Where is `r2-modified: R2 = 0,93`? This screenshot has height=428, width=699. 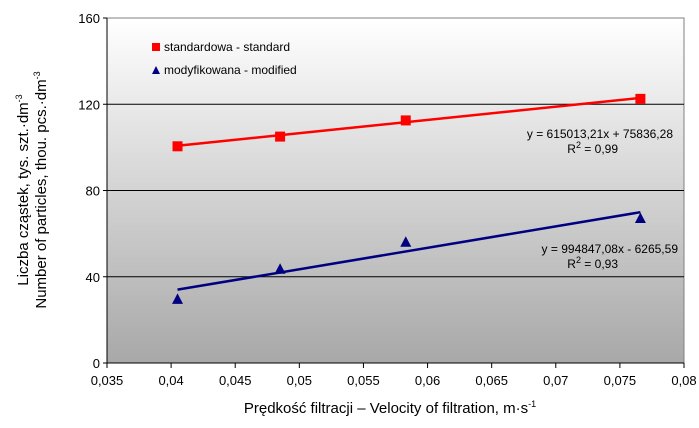
r2-modified: R2 = 0,93 is located at coordinates (592, 263).